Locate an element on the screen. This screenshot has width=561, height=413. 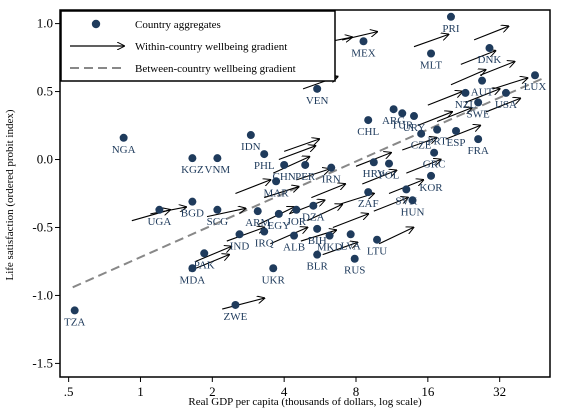
country-point-fra is located at coordinates (478, 139).